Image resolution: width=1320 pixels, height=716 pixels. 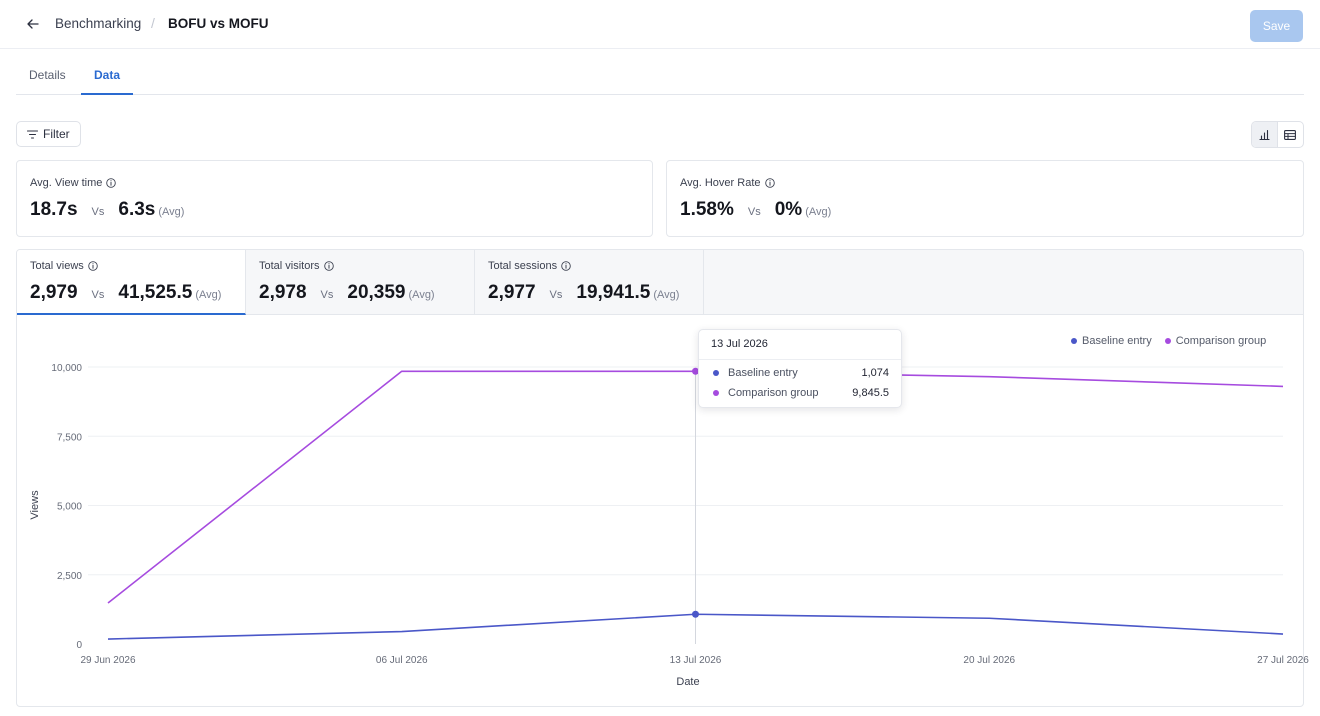 What do you see at coordinates (54, 292) in the screenshot?
I see `metric-value: 2,979` at bounding box center [54, 292].